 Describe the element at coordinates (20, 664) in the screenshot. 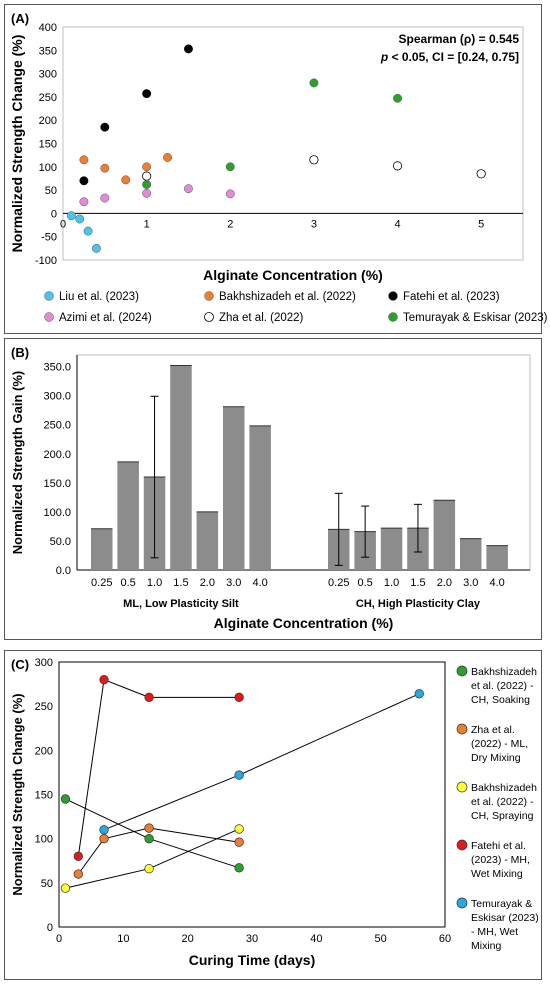

I see `panel-label: (C)` at that location.